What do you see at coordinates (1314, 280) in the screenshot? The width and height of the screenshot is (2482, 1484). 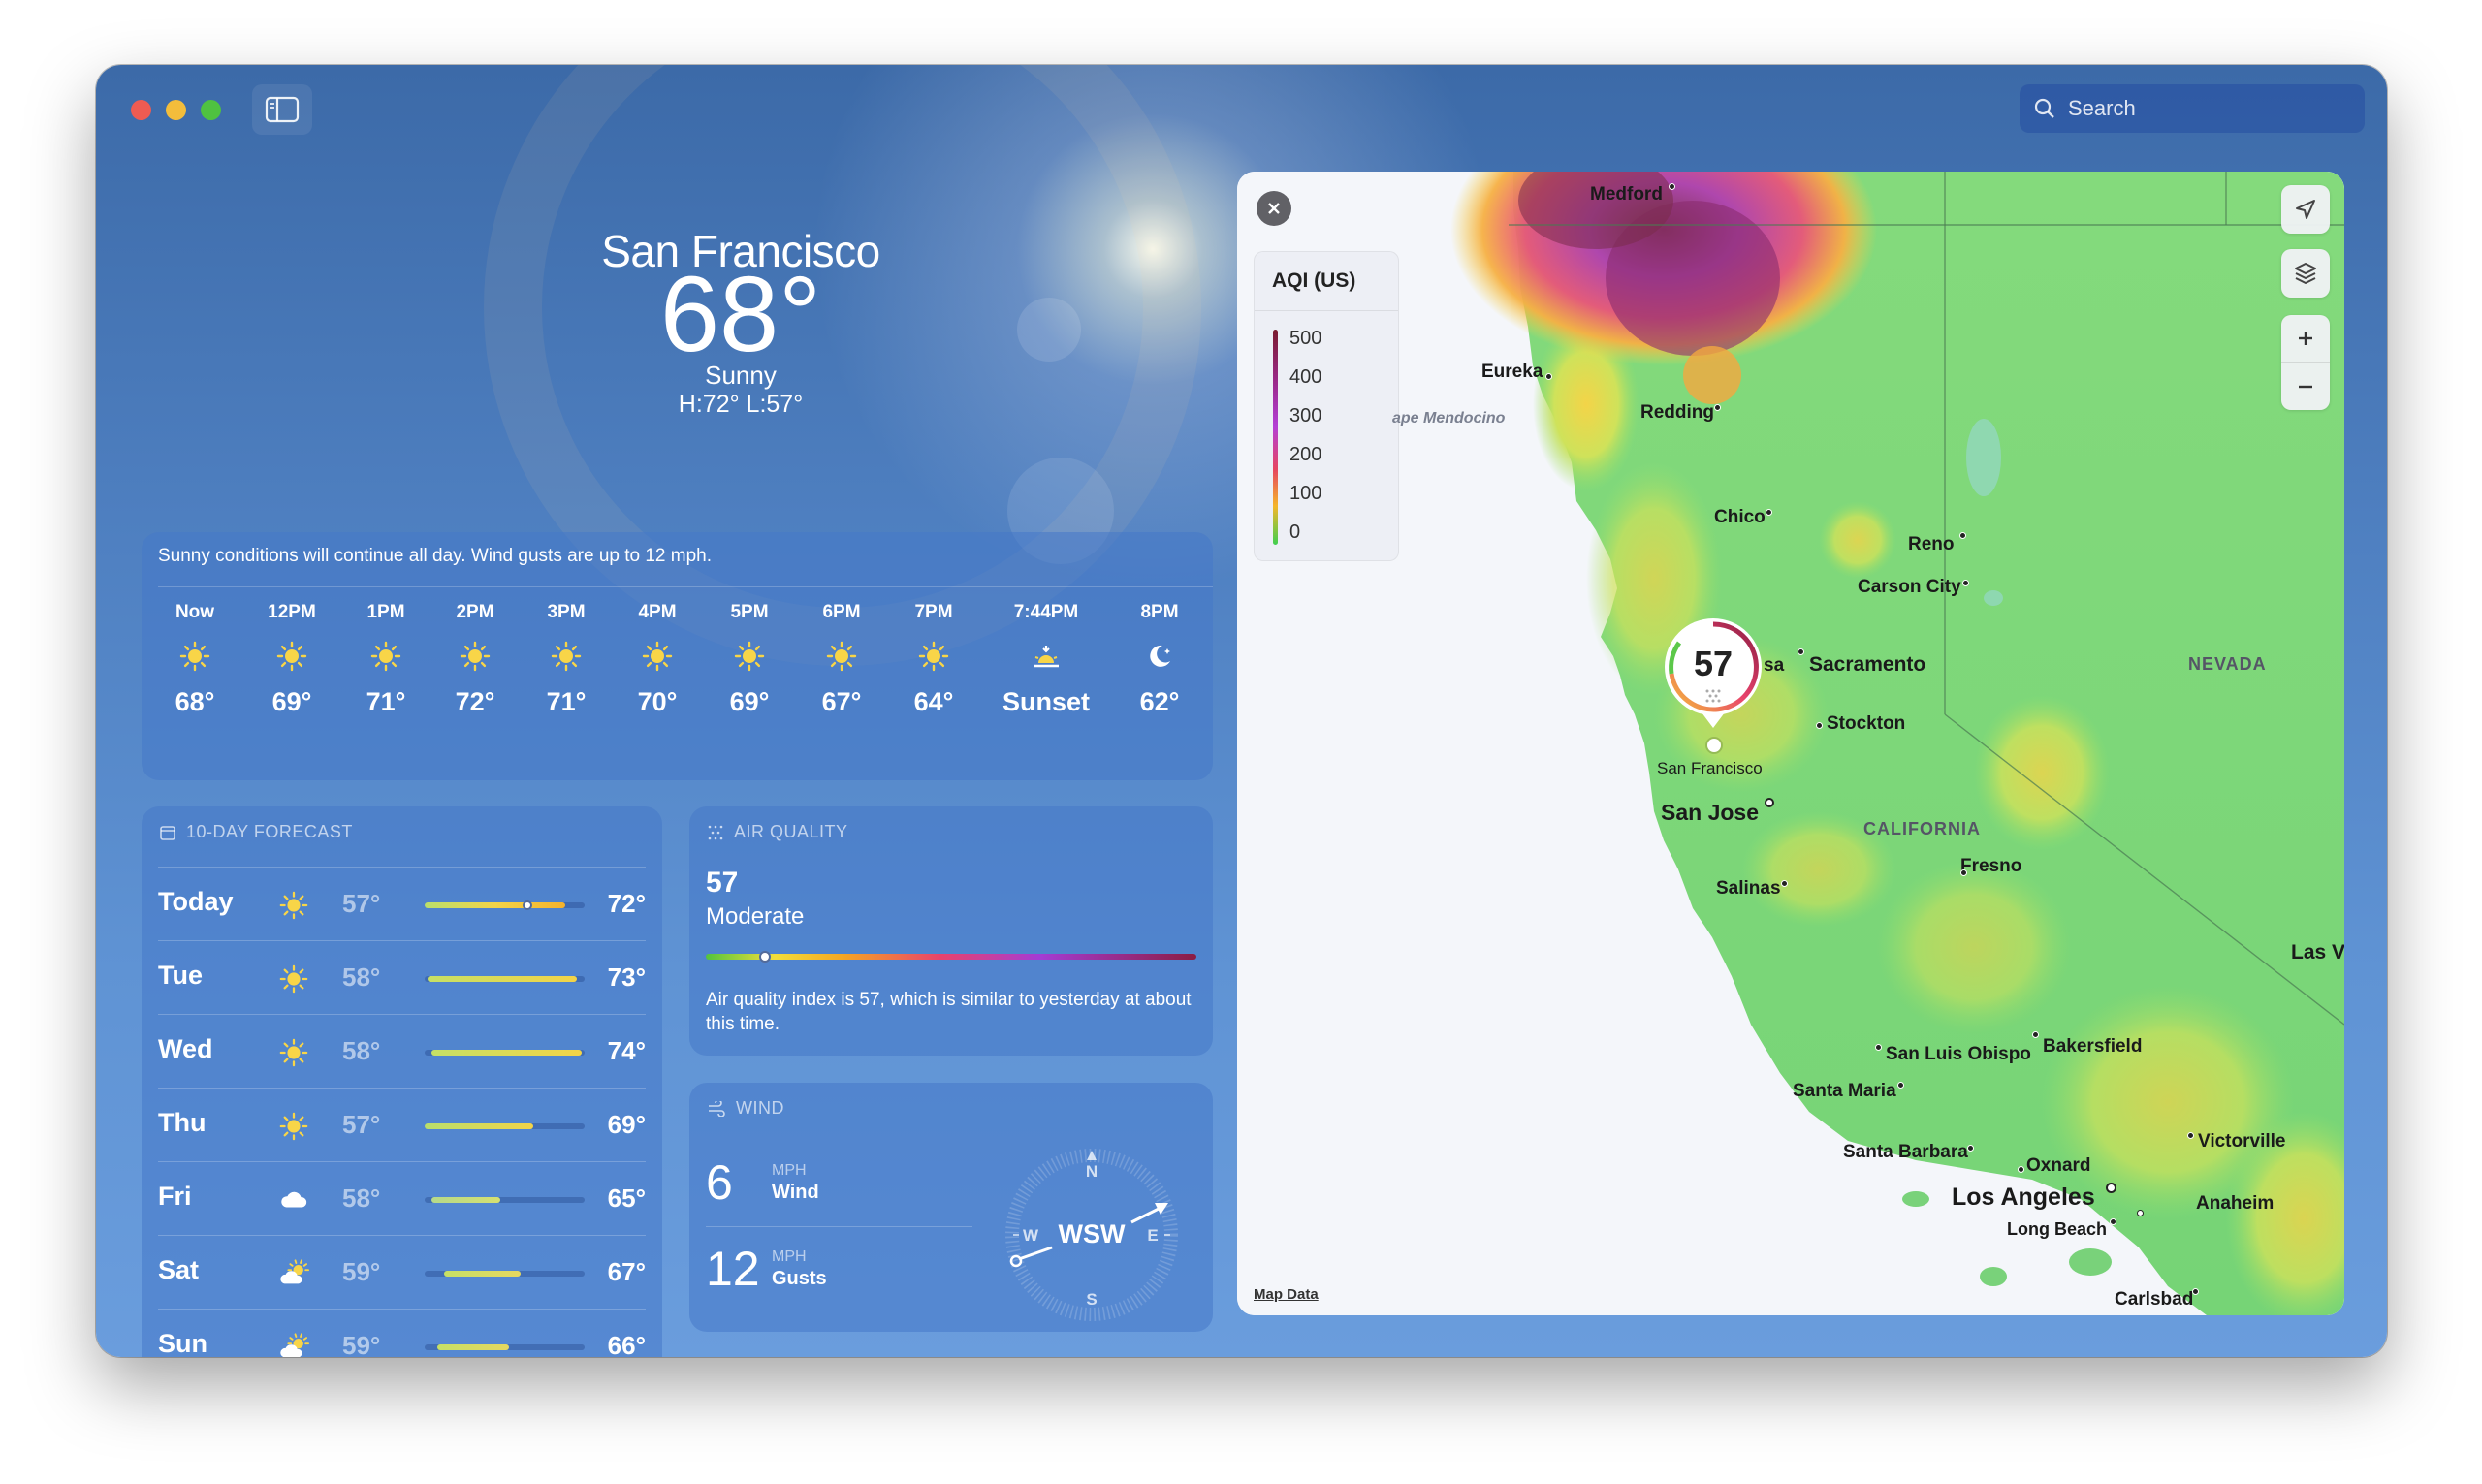 I see `legend-title: AQI (US)` at bounding box center [1314, 280].